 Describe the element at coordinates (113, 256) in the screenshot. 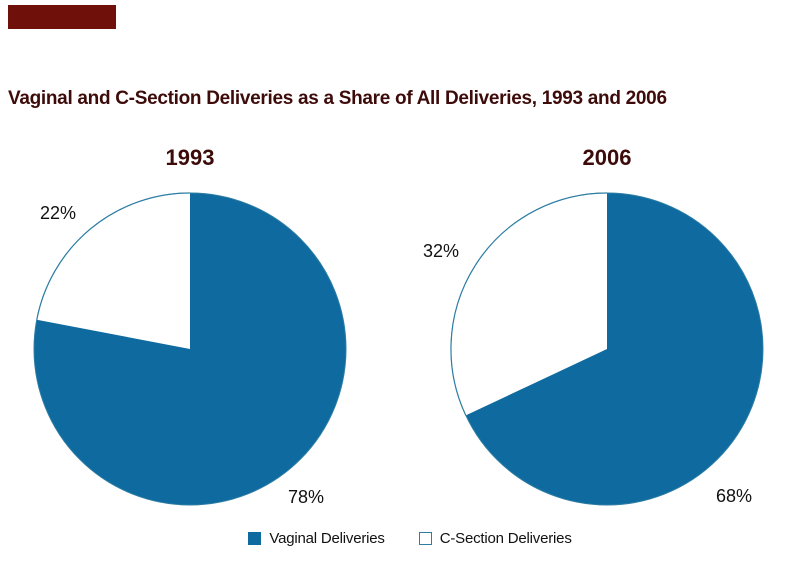

I see `pie-1993-csection-arc-outline` at that location.